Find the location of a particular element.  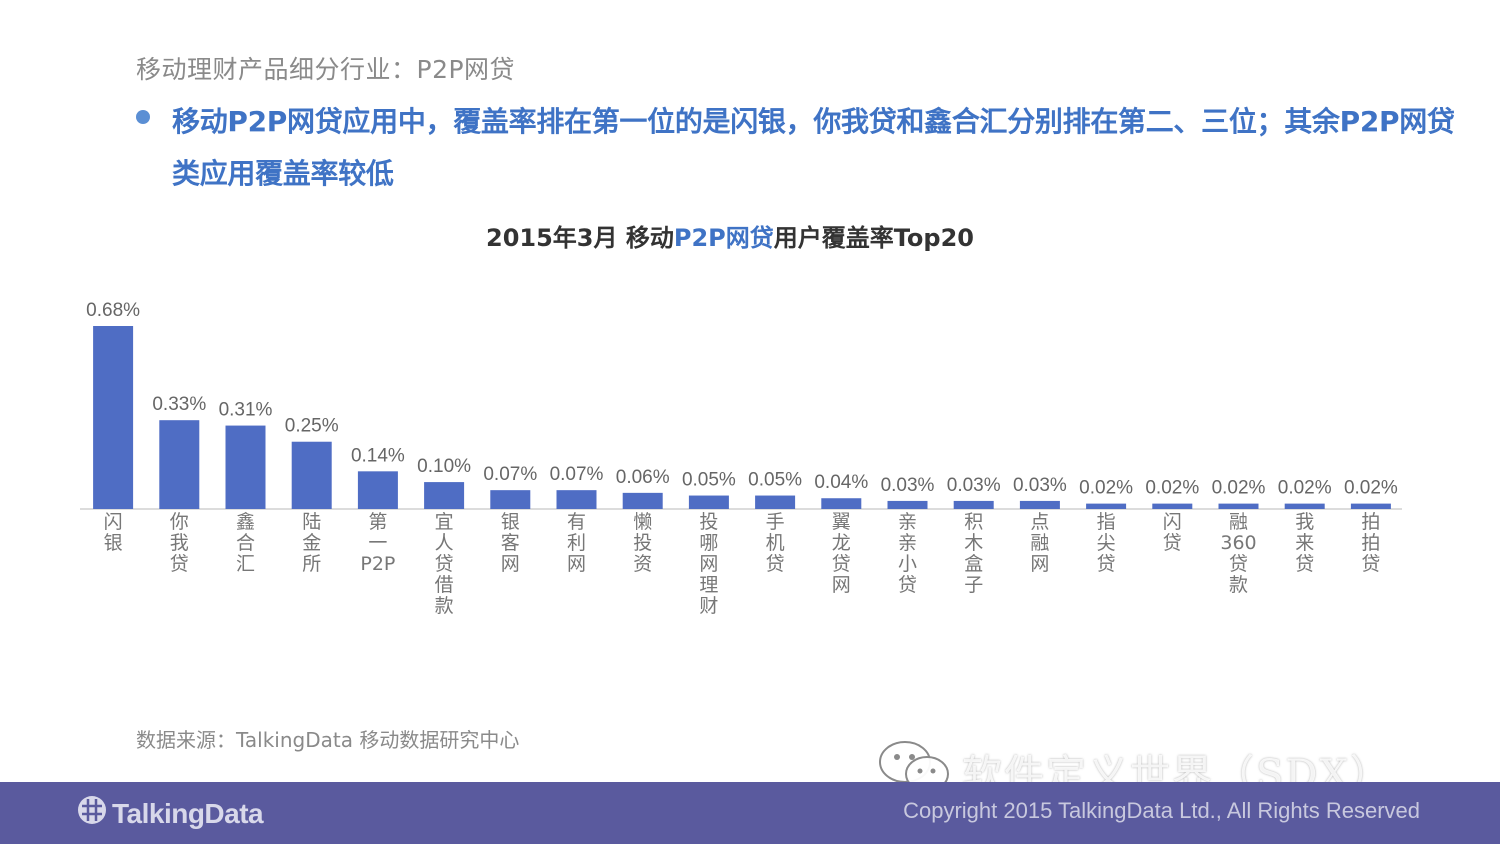

category-label: 银客网 is located at coordinates (510, 543).